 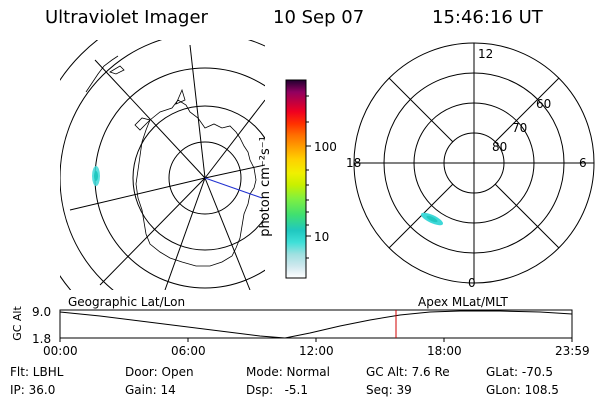 What do you see at coordinates (33, 390) in the screenshot?
I see `status-ip: IP: 36.0` at bounding box center [33, 390].